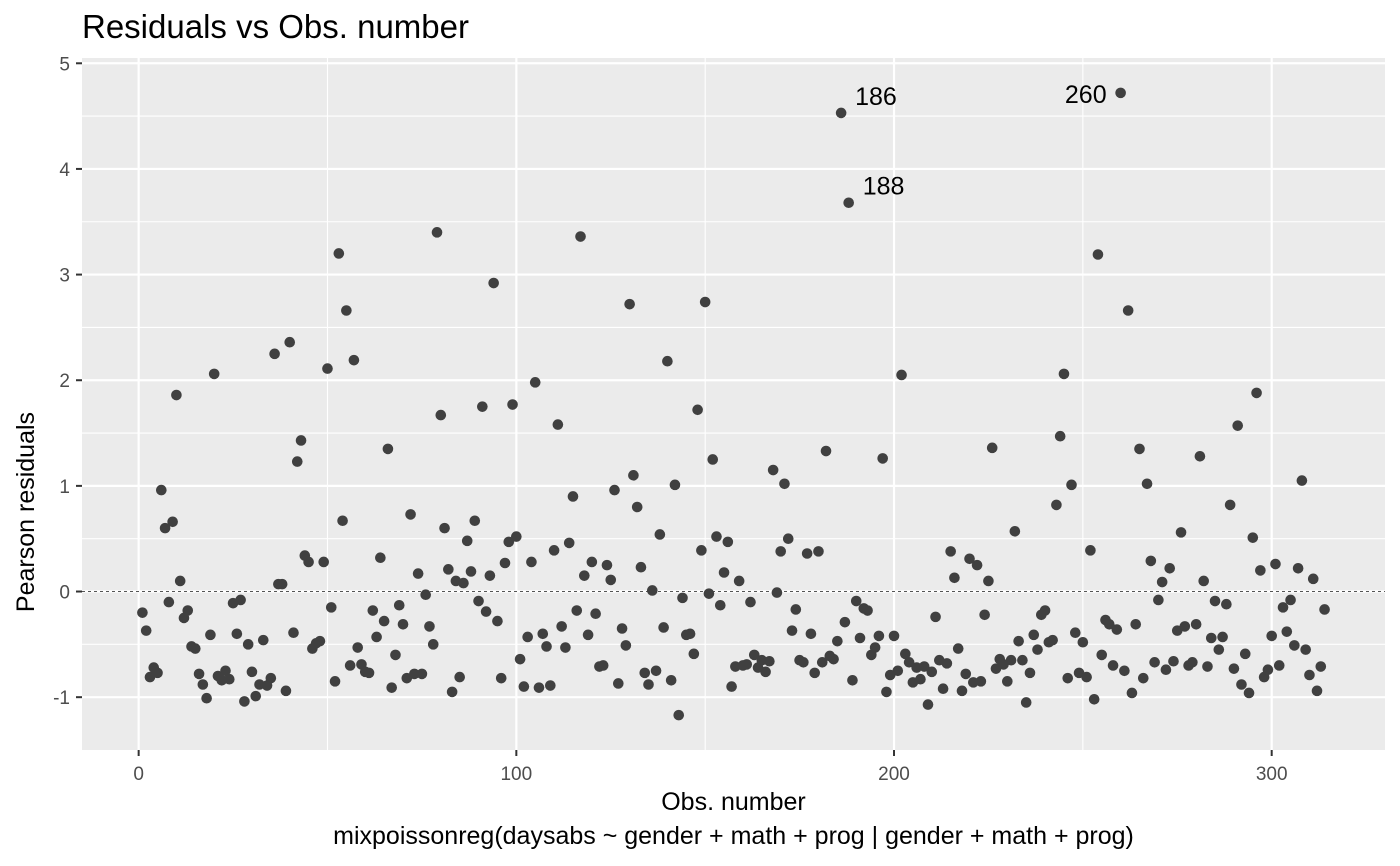  Describe the element at coordinates (1272, 774) in the screenshot. I see `x-tick-label: 300` at that location.